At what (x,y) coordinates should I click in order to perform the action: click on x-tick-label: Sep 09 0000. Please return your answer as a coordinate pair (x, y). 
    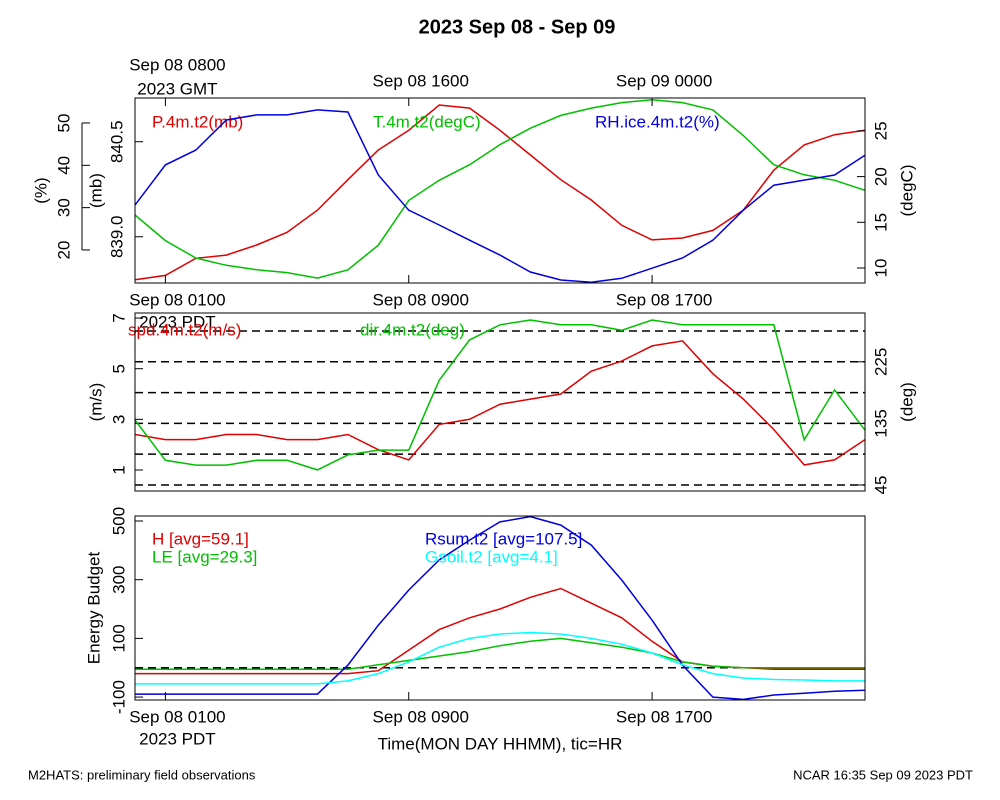
    Looking at the image, I should click on (664, 80).